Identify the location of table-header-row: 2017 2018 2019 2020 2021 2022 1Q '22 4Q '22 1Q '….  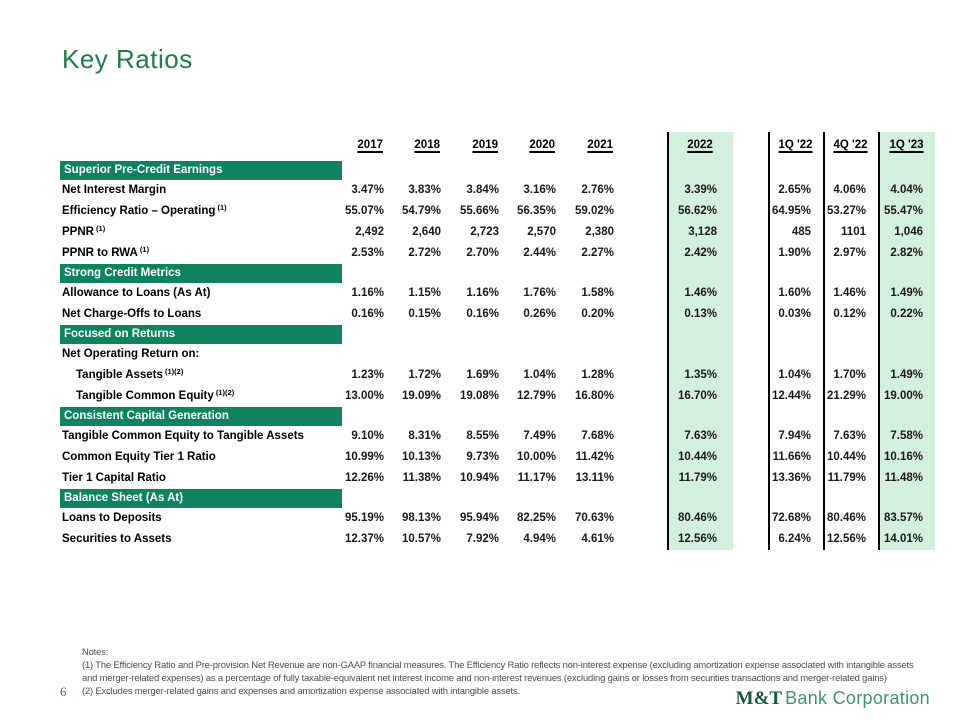
(497, 146).